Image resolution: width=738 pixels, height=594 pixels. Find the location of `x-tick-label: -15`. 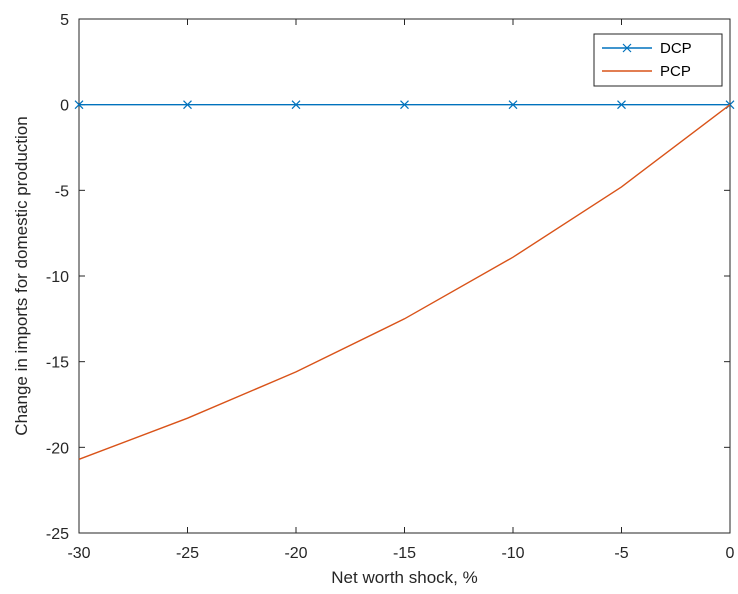

x-tick-label: -15 is located at coordinates (404, 553).